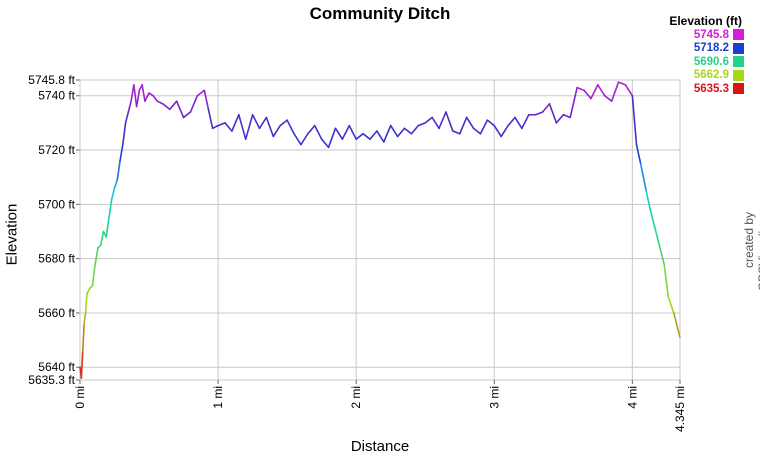  Describe the element at coordinates (356, 397) in the screenshot. I see `x-tick-label: 2 mi` at that location.